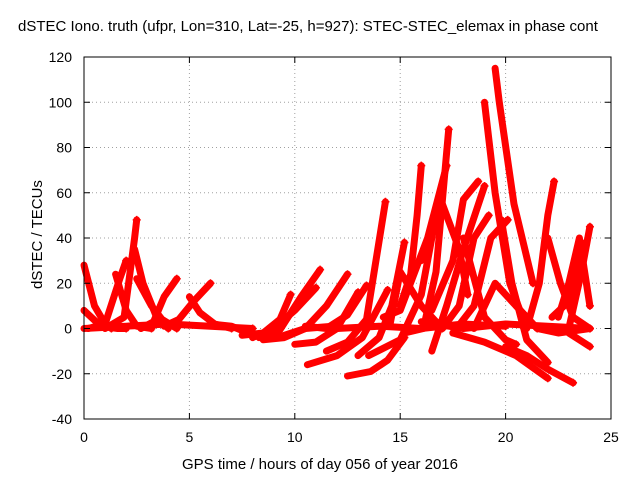  What do you see at coordinates (320, 464) in the screenshot?
I see `x-axis-label: GPS time / hours of day 056 of year 2016` at bounding box center [320, 464].